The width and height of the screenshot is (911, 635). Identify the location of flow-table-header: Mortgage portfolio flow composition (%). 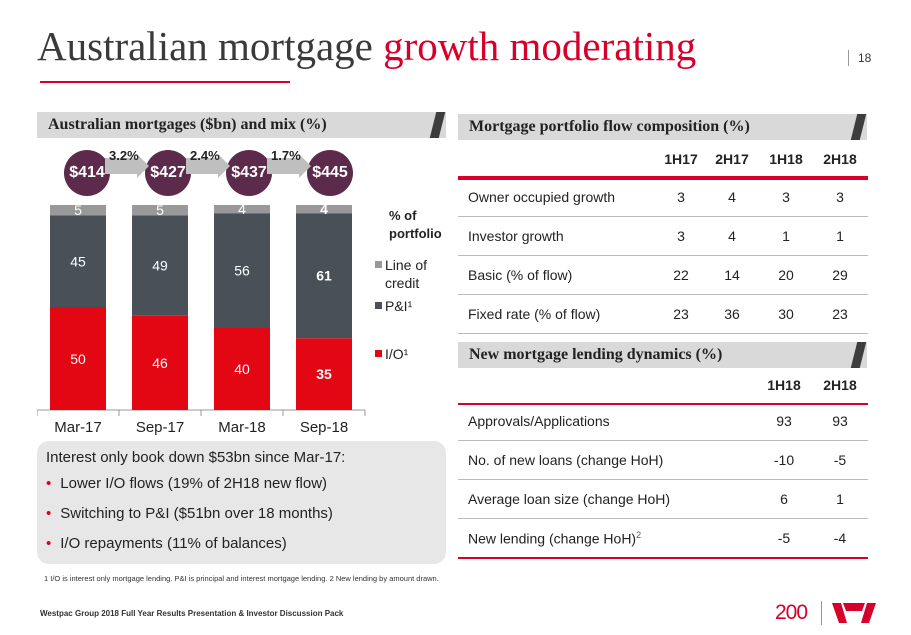
(662, 127).